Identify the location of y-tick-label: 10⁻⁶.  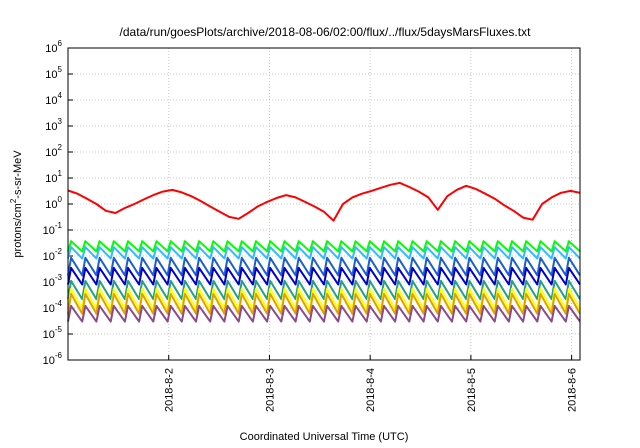
(53, 359).